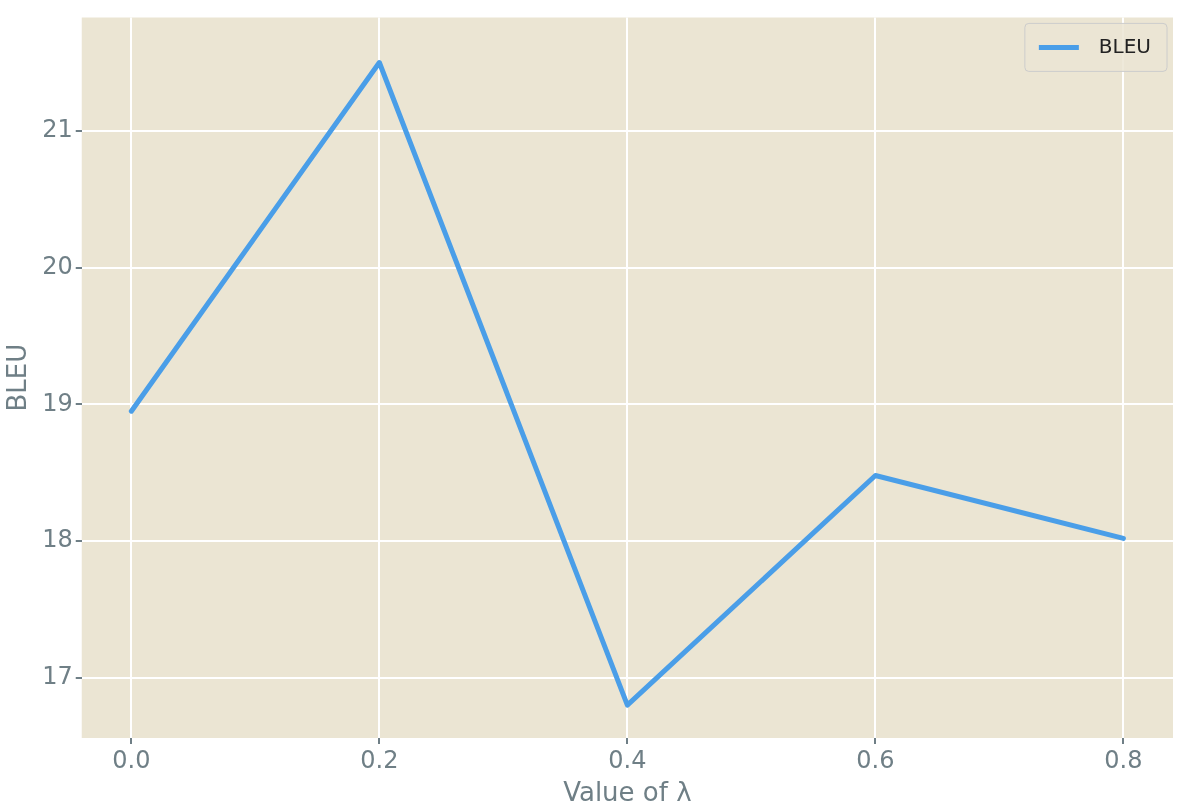 The height and width of the screenshot is (810, 1177). Describe the element at coordinates (1124, 45) in the screenshot. I see `legend-label: BLEU` at that location.